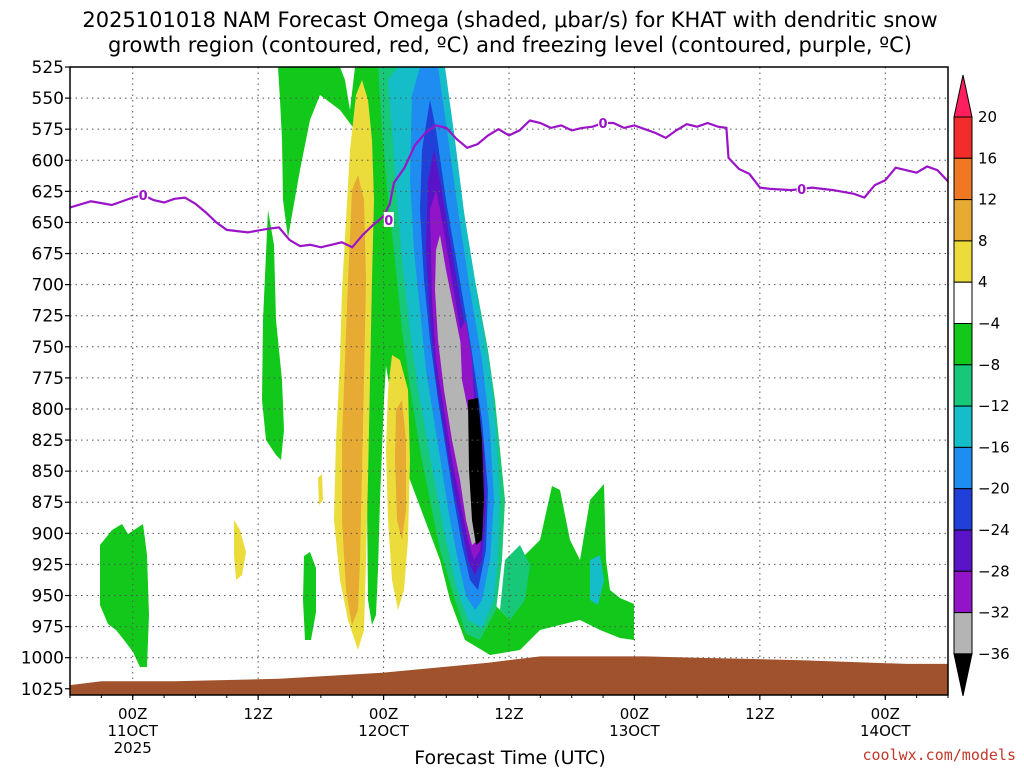  What do you see at coordinates (320, 489) in the screenshot?
I see `omega-region-yellow-dot` at bounding box center [320, 489].